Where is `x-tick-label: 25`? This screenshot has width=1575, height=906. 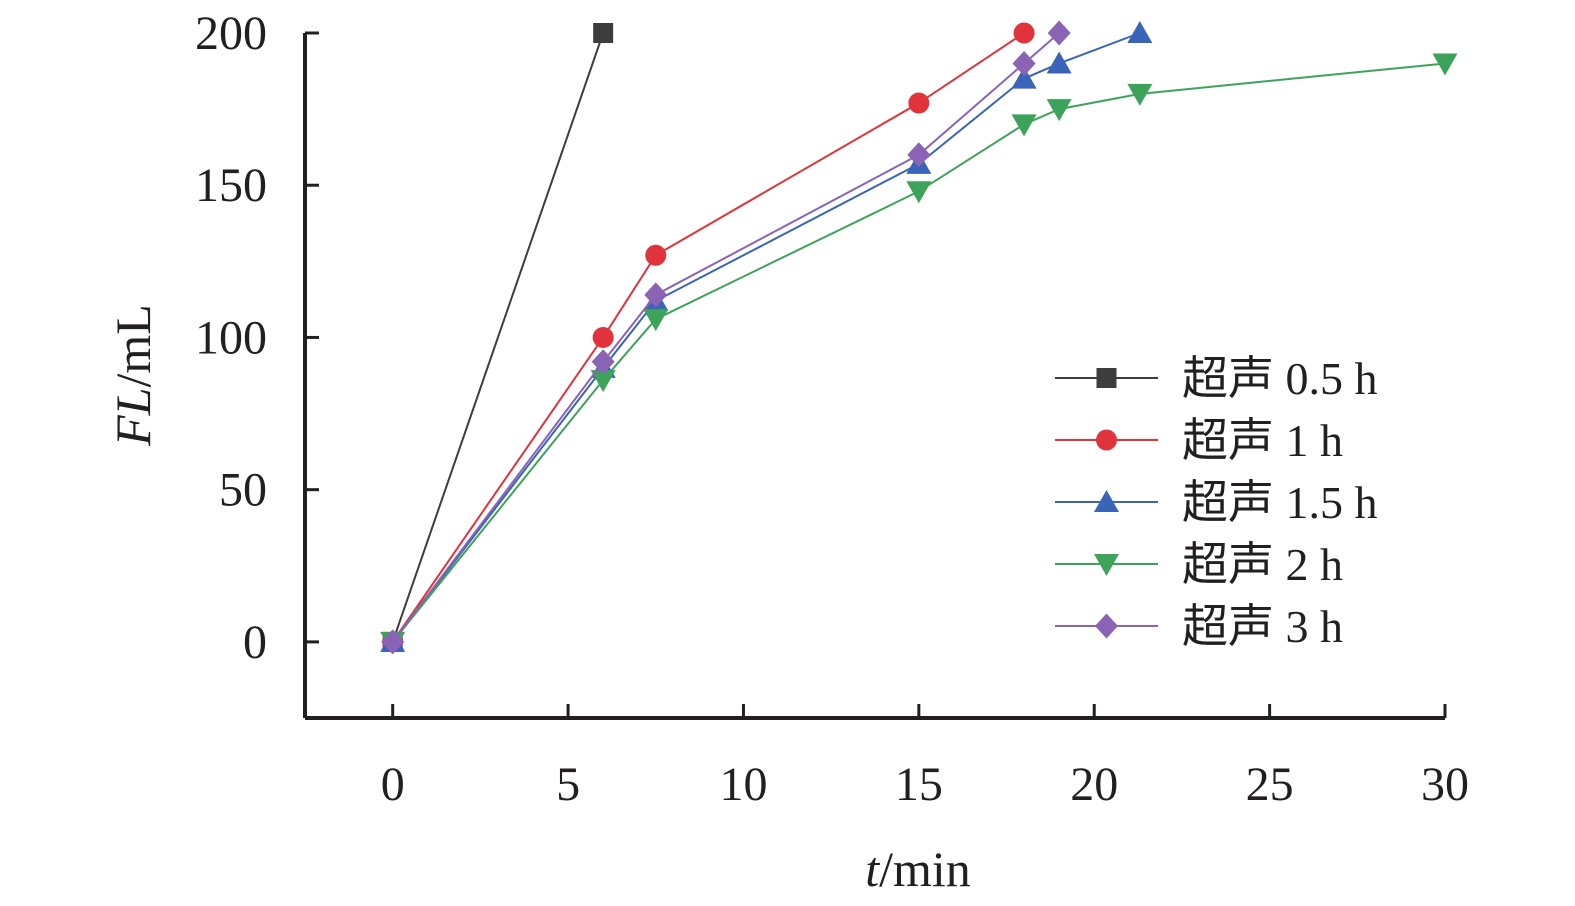 x-tick-label: 25 is located at coordinates (1270, 784).